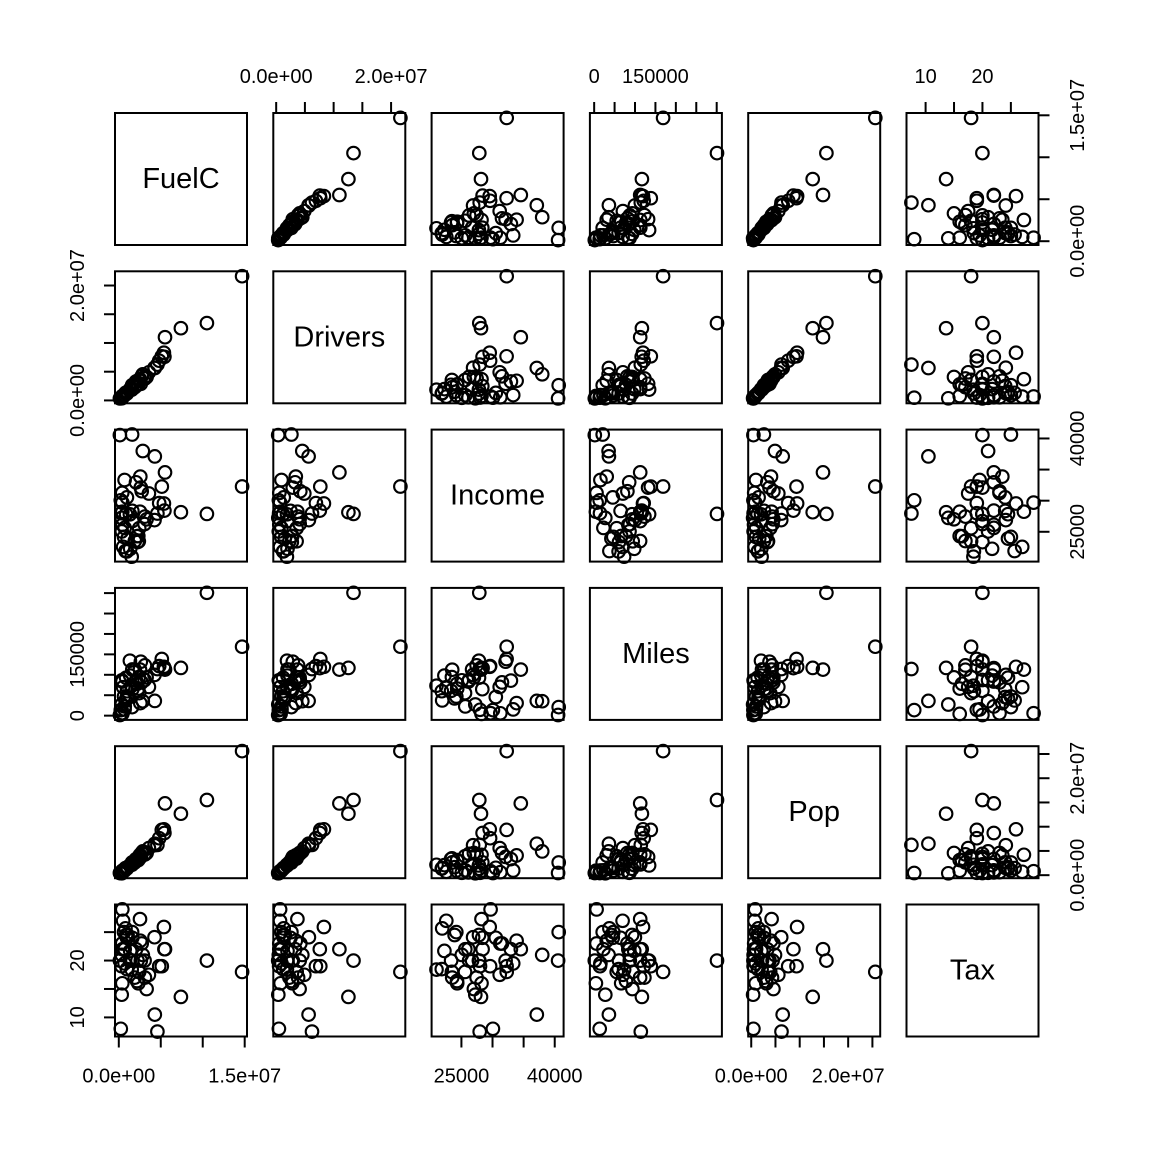 This screenshot has width=1152, height=1157. What do you see at coordinates (656, 812) in the screenshot?
I see `panel-Pop-vs-Miles` at bounding box center [656, 812].